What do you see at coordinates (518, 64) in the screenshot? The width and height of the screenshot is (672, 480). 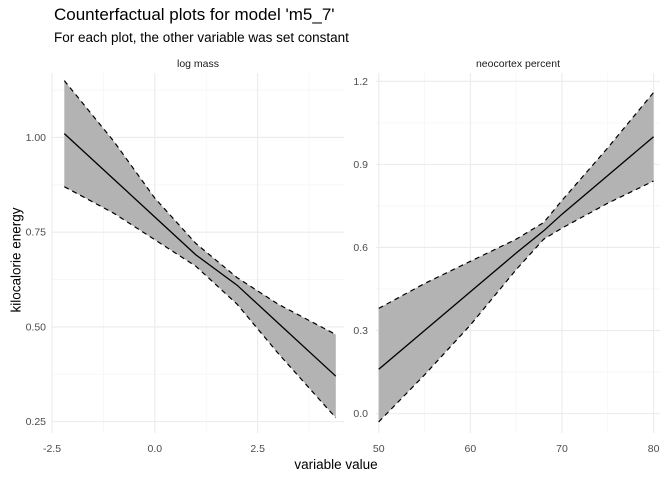 I see `panel-strip-label: neocortex percent` at bounding box center [518, 64].